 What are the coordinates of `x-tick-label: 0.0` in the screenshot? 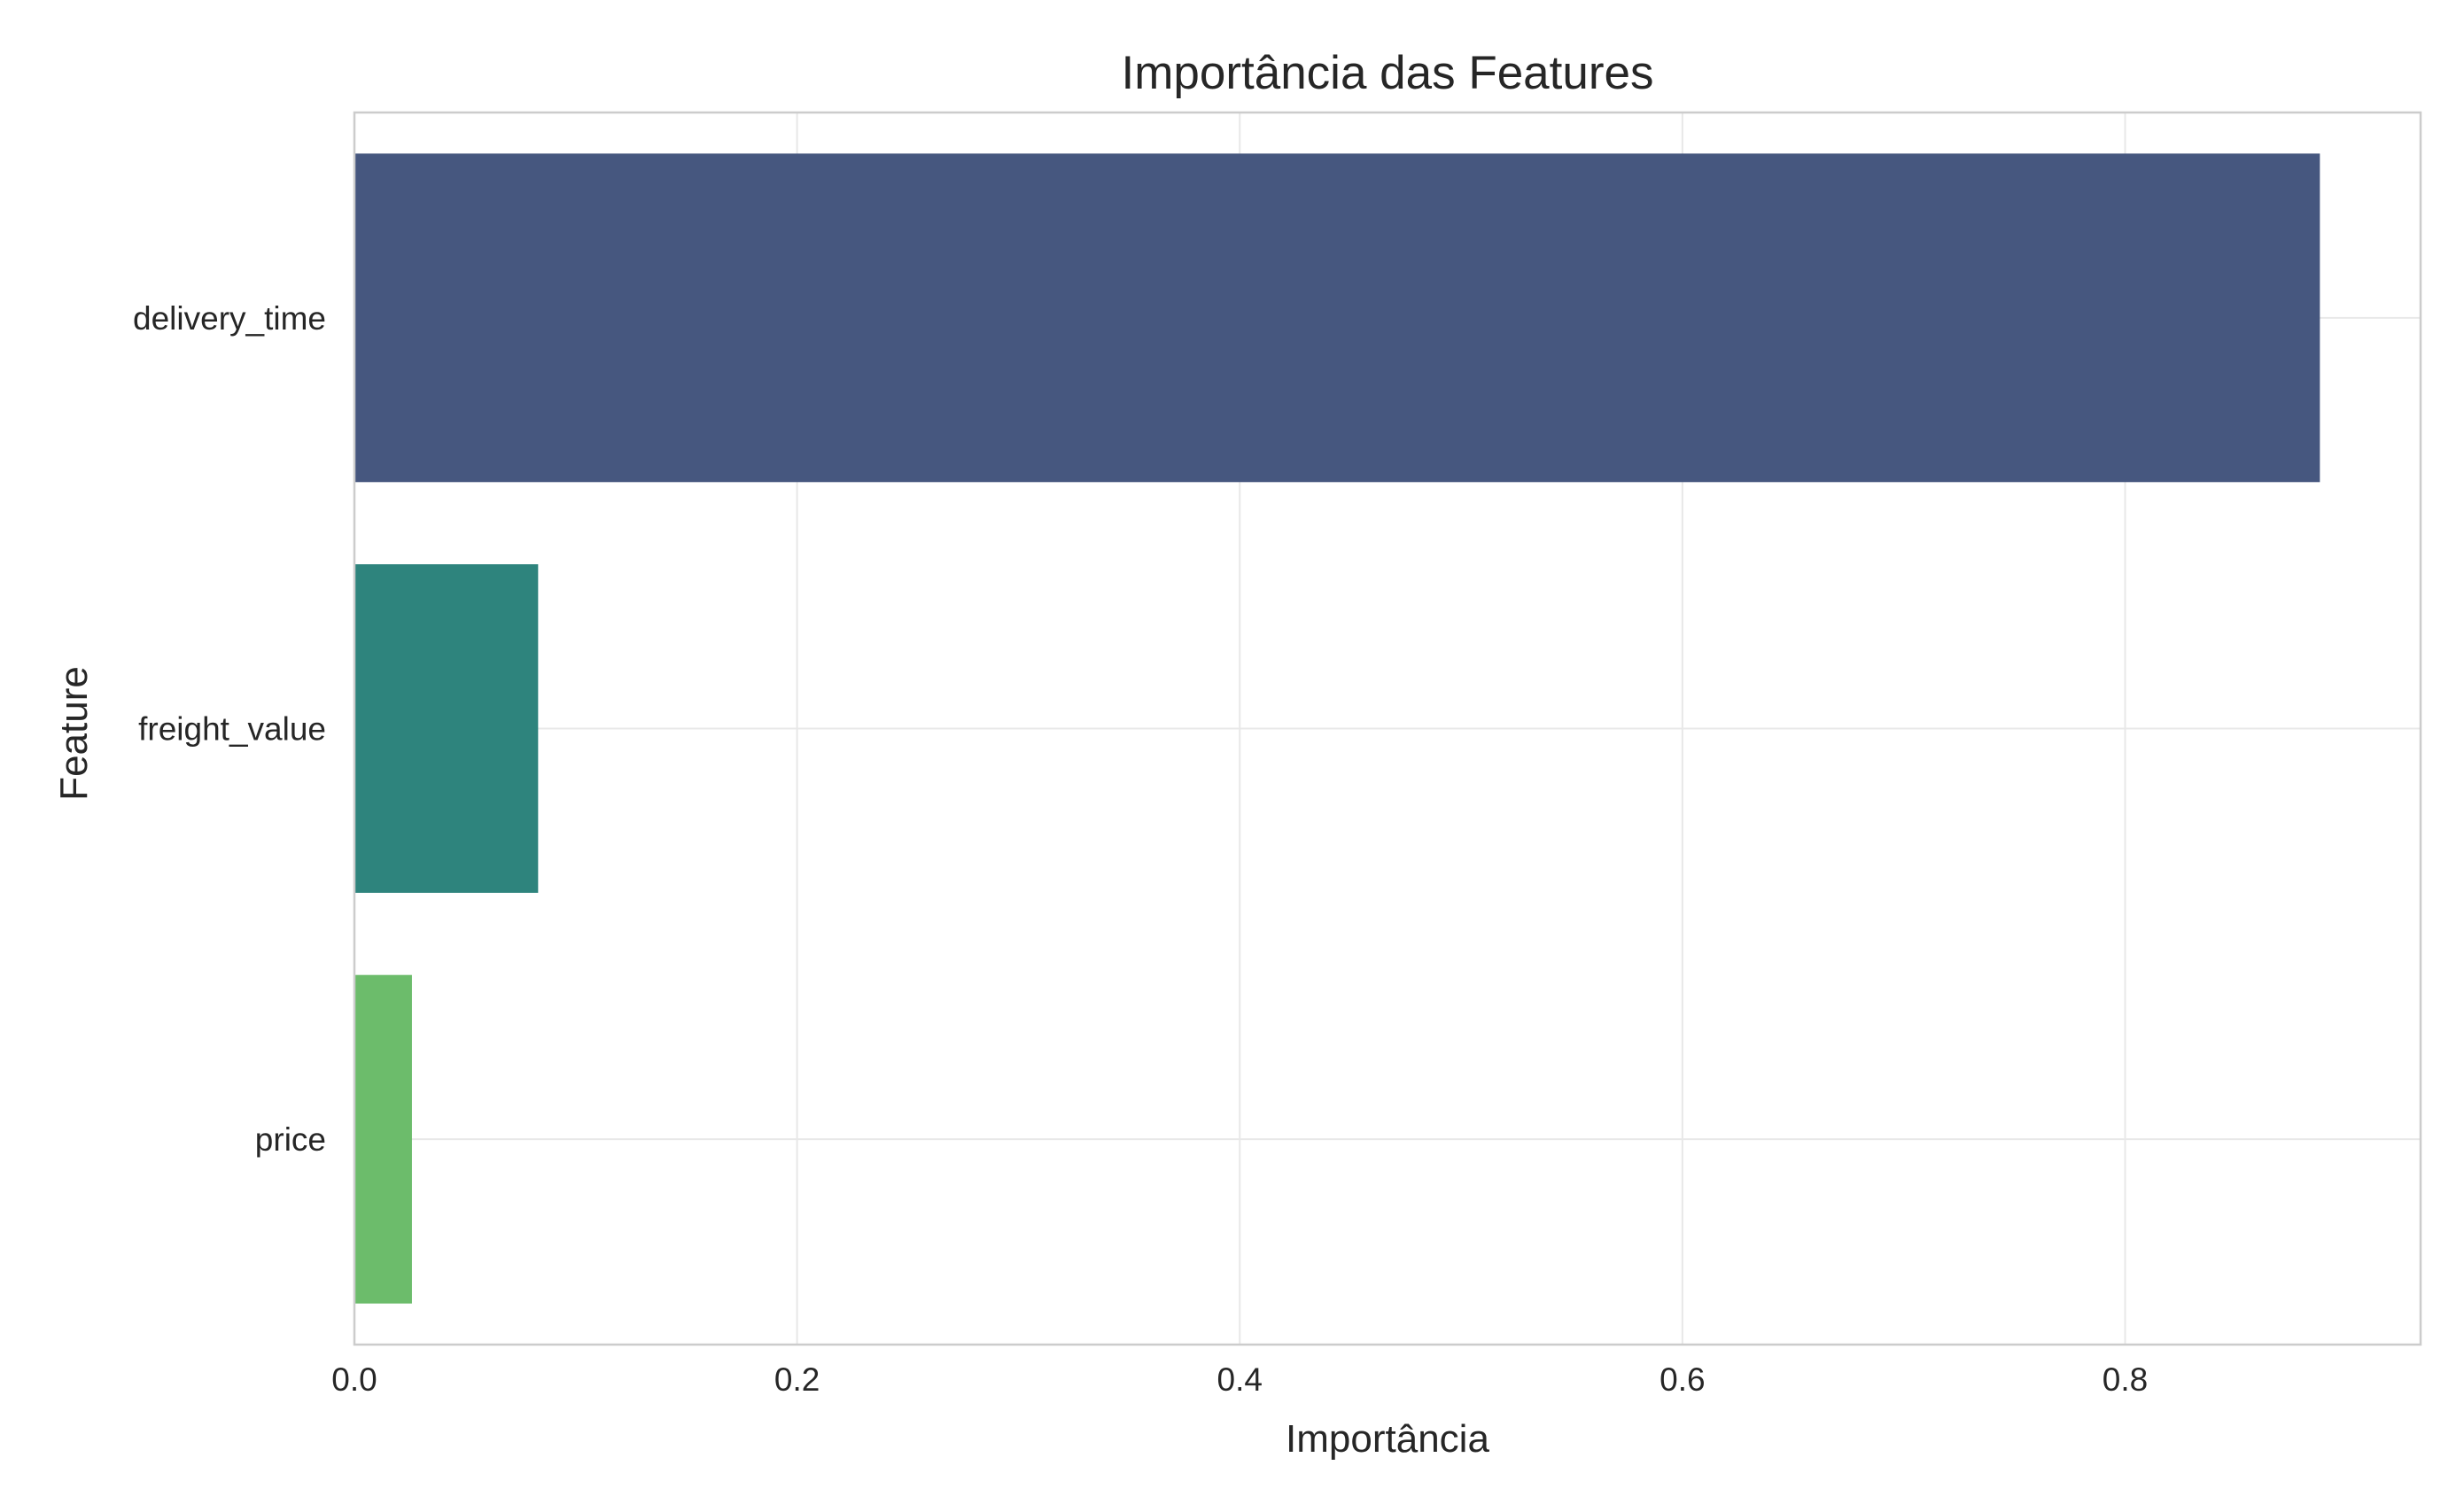 It's located at (354, 1379).